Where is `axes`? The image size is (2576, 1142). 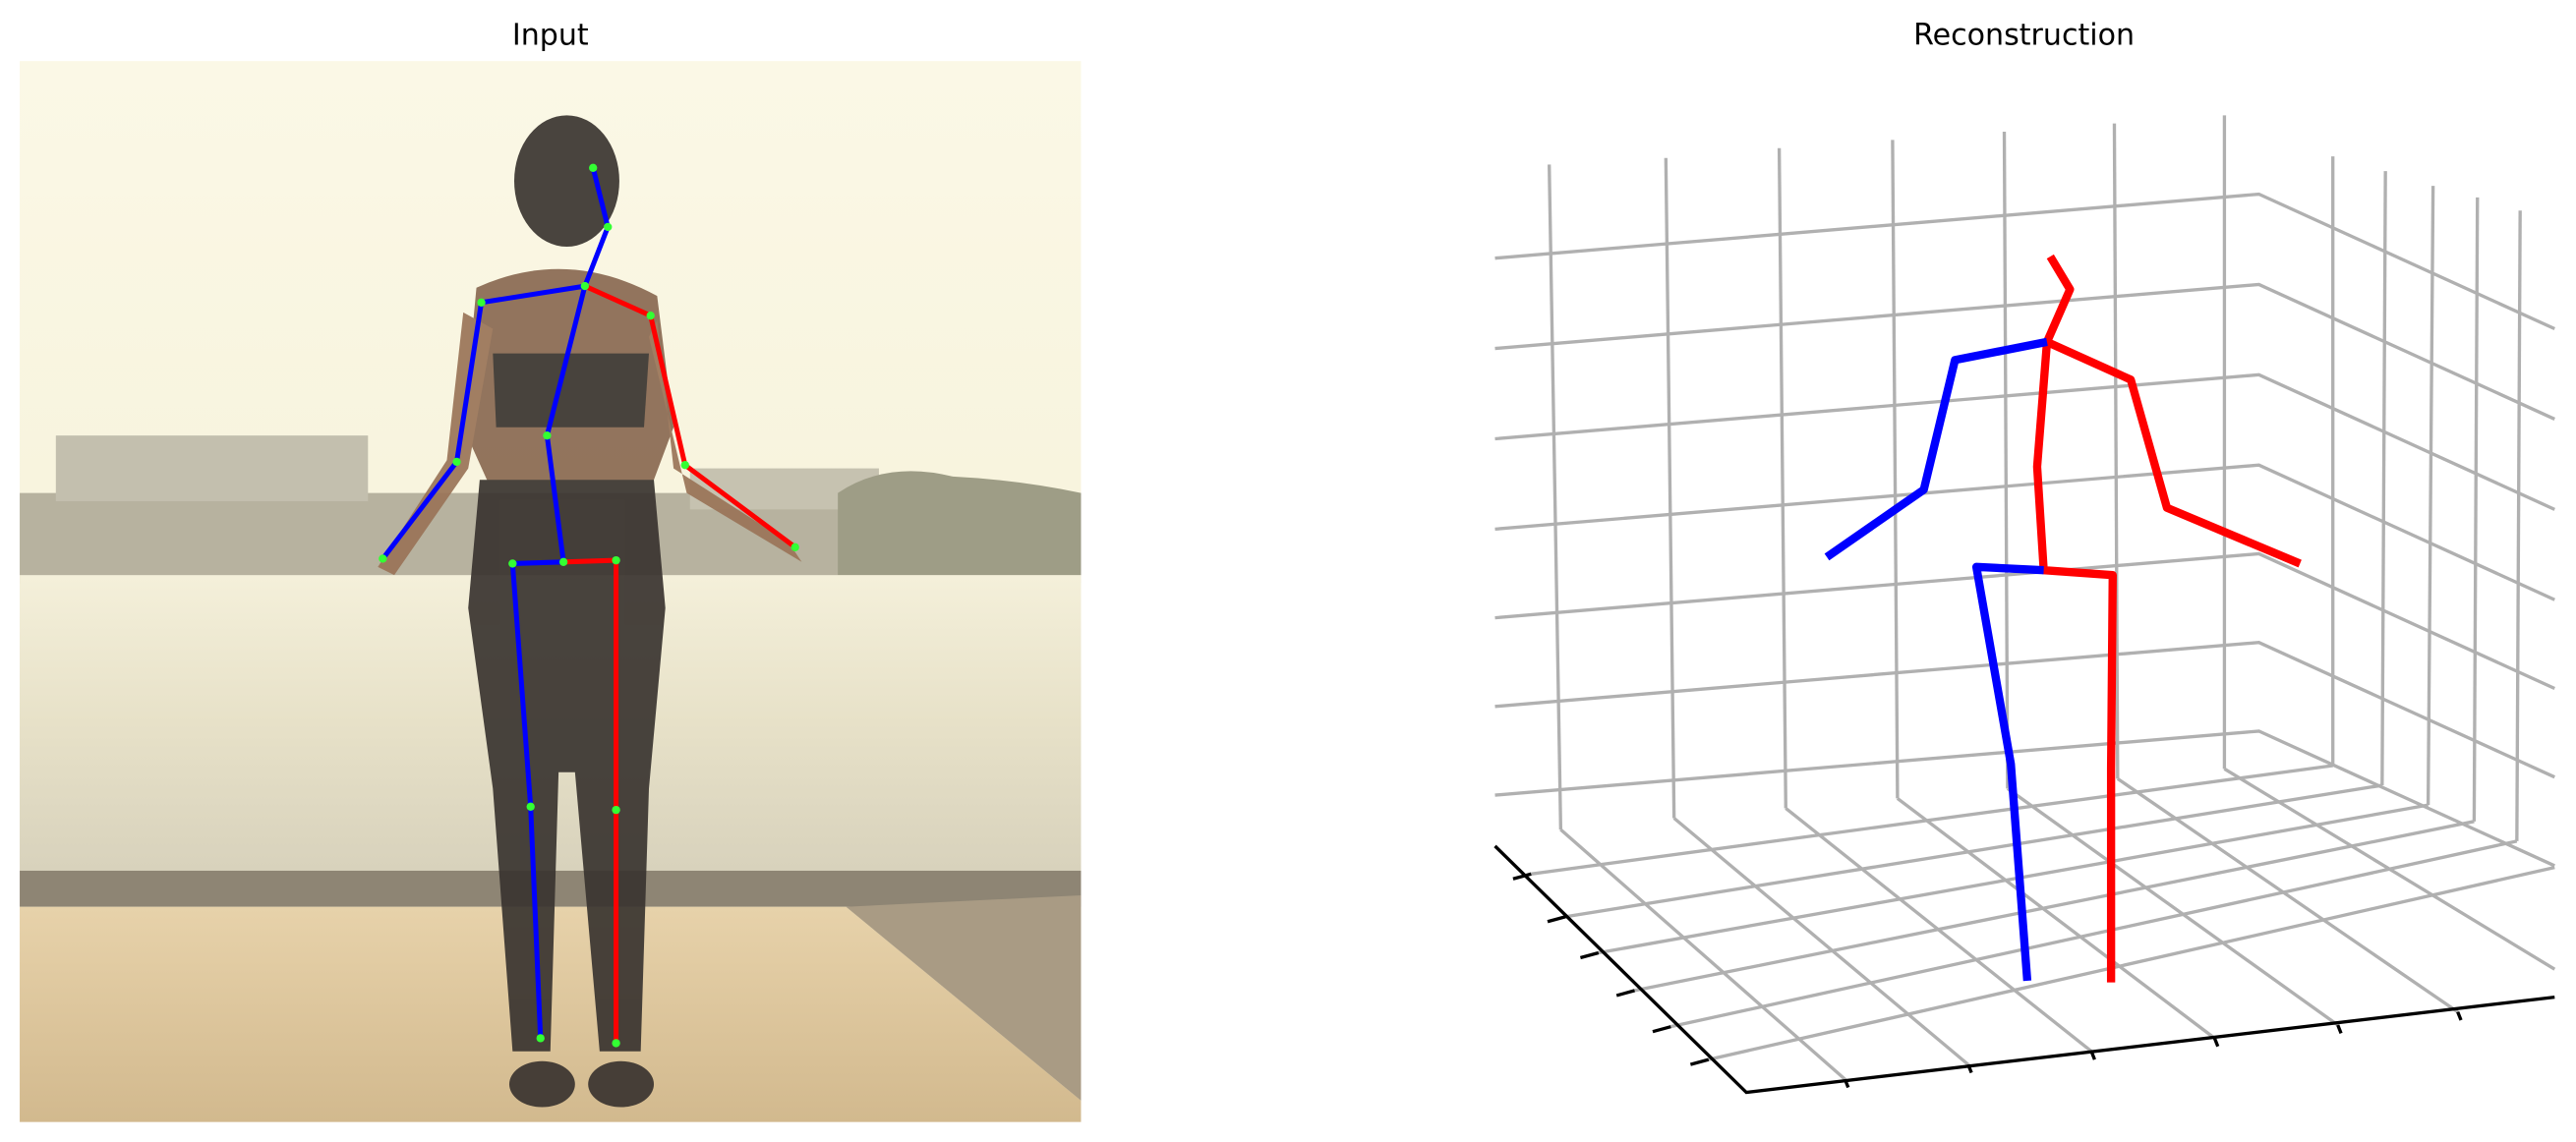
axes is located at coordinates (2024, 970).